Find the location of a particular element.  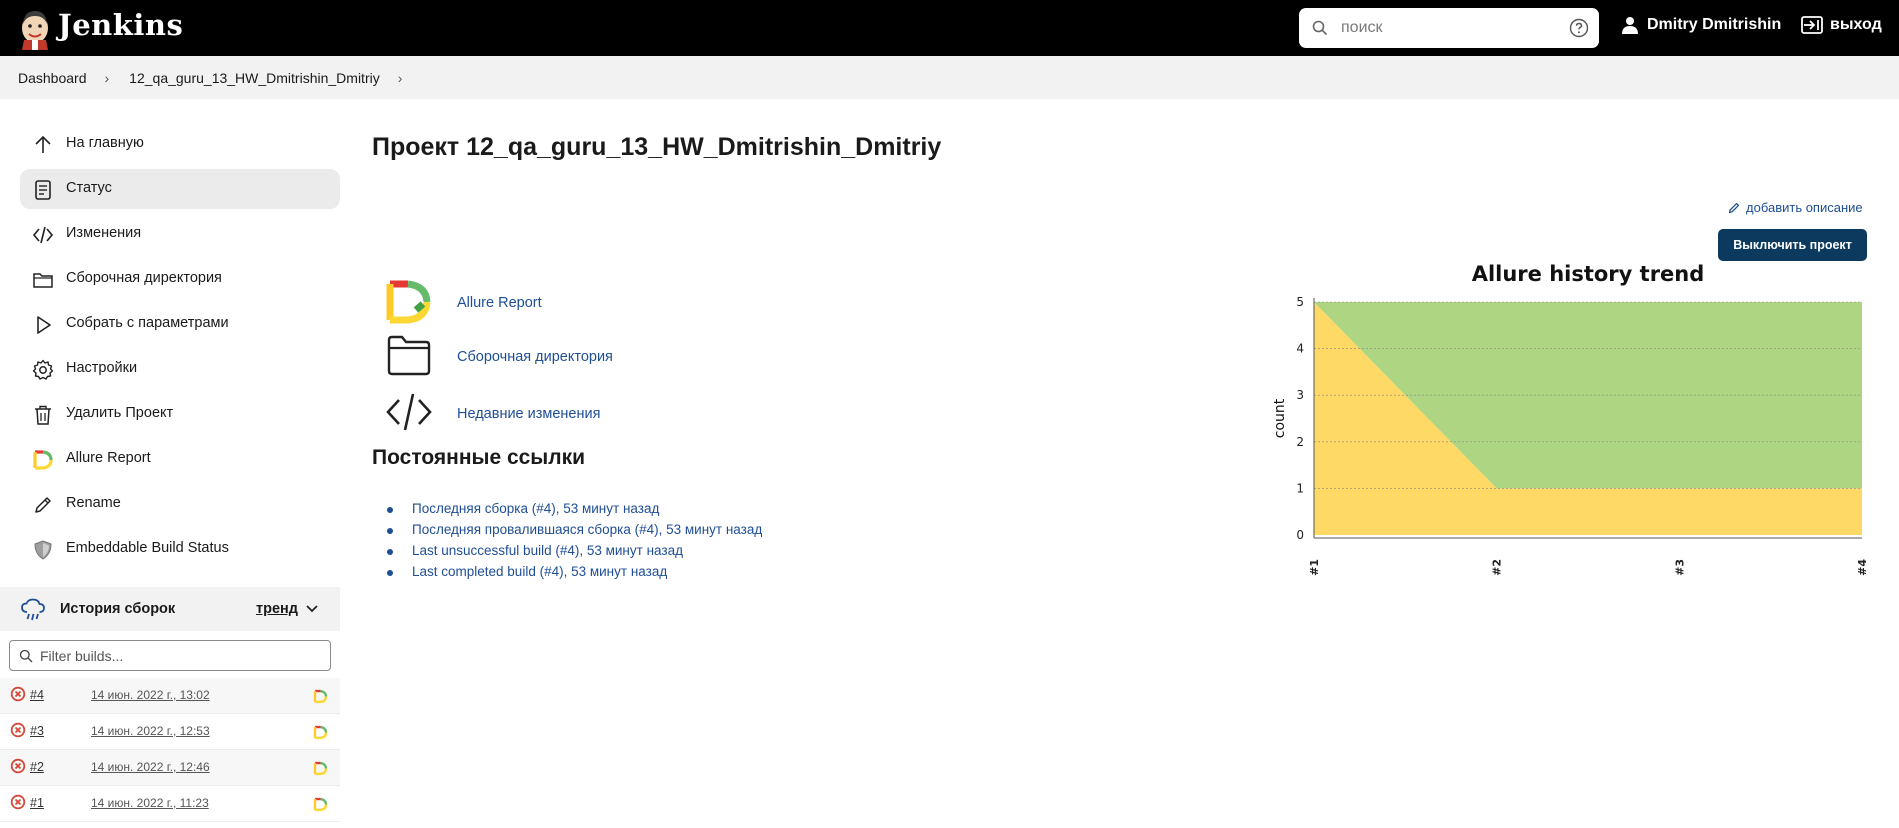

cloud-rain-icon is located at coordinates (33, 609).